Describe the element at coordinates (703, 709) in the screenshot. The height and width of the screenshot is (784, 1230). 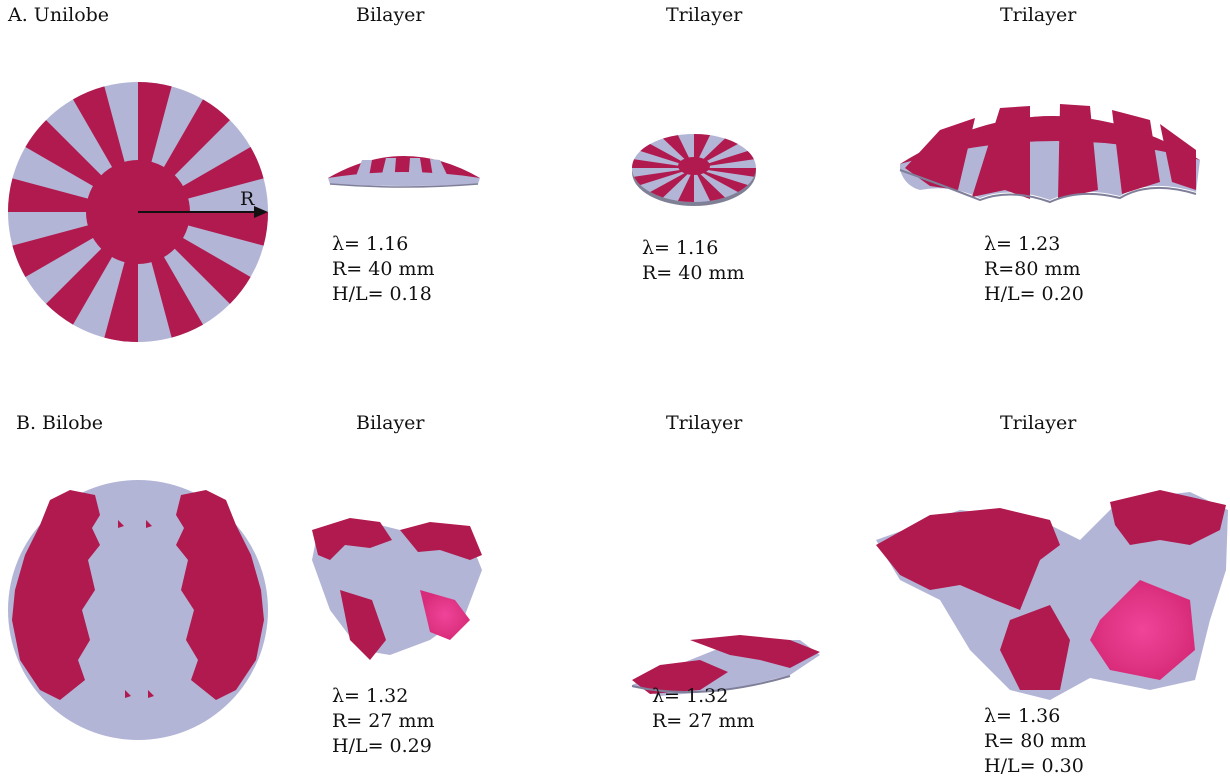
I see `row-b-params-2: λ= 1.32 R= 27 mm` at that location.